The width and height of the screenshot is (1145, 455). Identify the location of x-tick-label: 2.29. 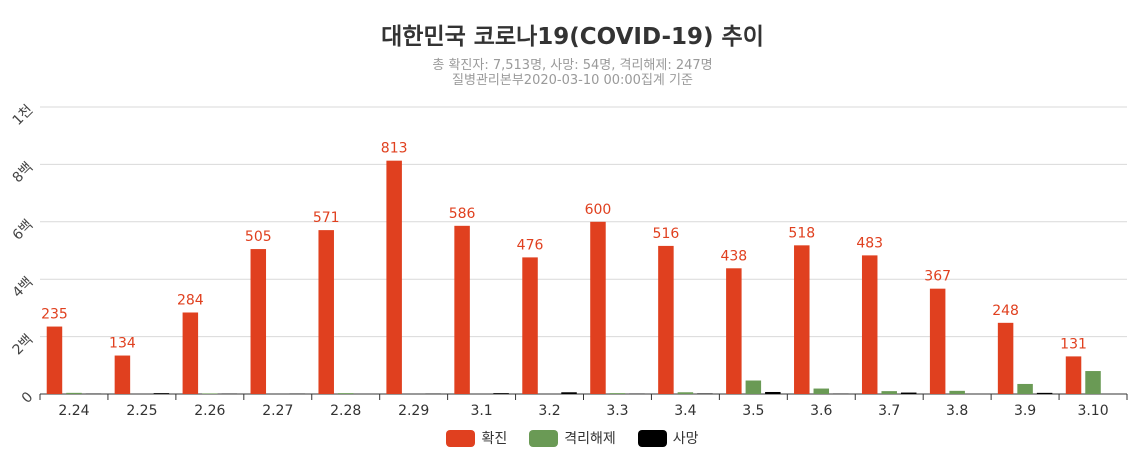
(413, 411).